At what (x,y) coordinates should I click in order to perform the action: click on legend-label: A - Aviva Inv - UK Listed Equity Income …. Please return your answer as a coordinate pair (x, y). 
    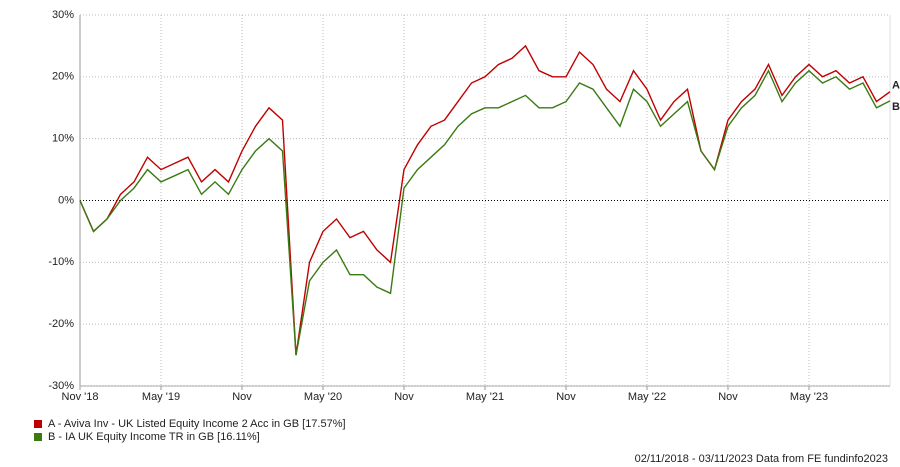
    Looking at the image, I should click on (197, 424).